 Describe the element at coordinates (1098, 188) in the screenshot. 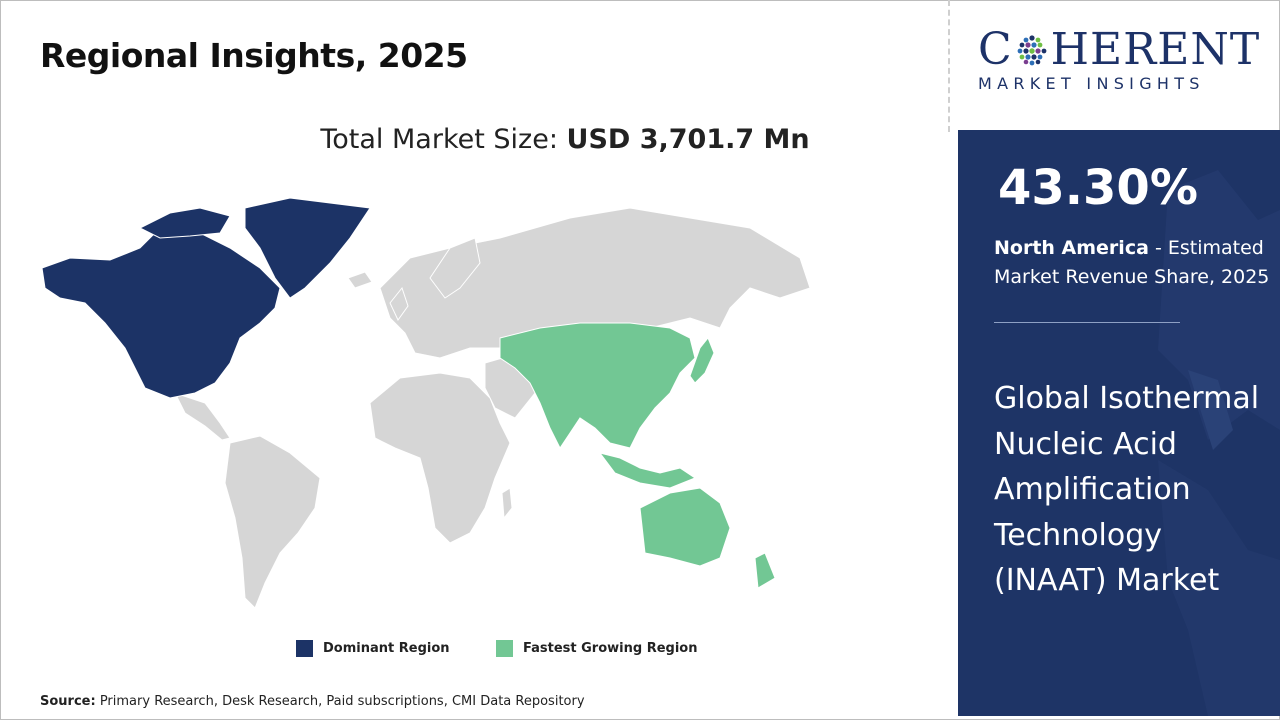

I see `share-percent: 43.30%` at that location.